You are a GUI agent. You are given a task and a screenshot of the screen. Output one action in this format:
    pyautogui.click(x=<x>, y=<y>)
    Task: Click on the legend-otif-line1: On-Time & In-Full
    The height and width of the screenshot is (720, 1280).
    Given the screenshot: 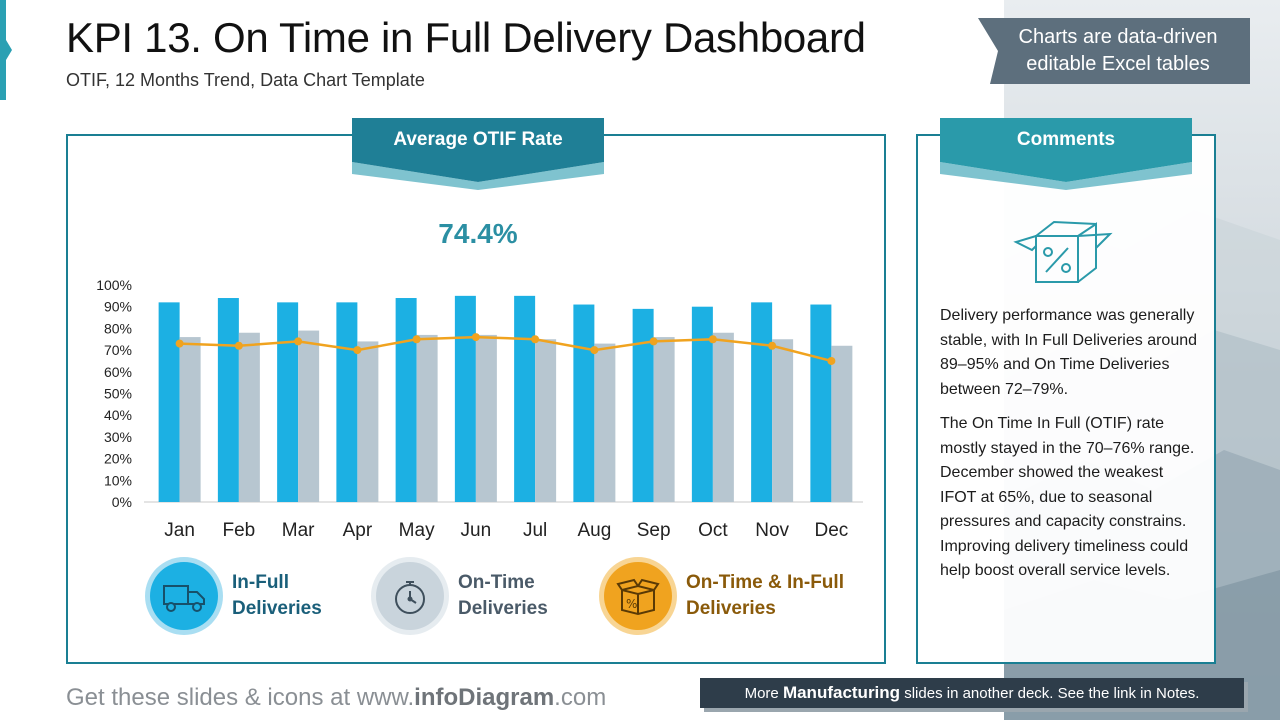 What is the action you would take?
    pyautogui.click(x=765, y=582)
    